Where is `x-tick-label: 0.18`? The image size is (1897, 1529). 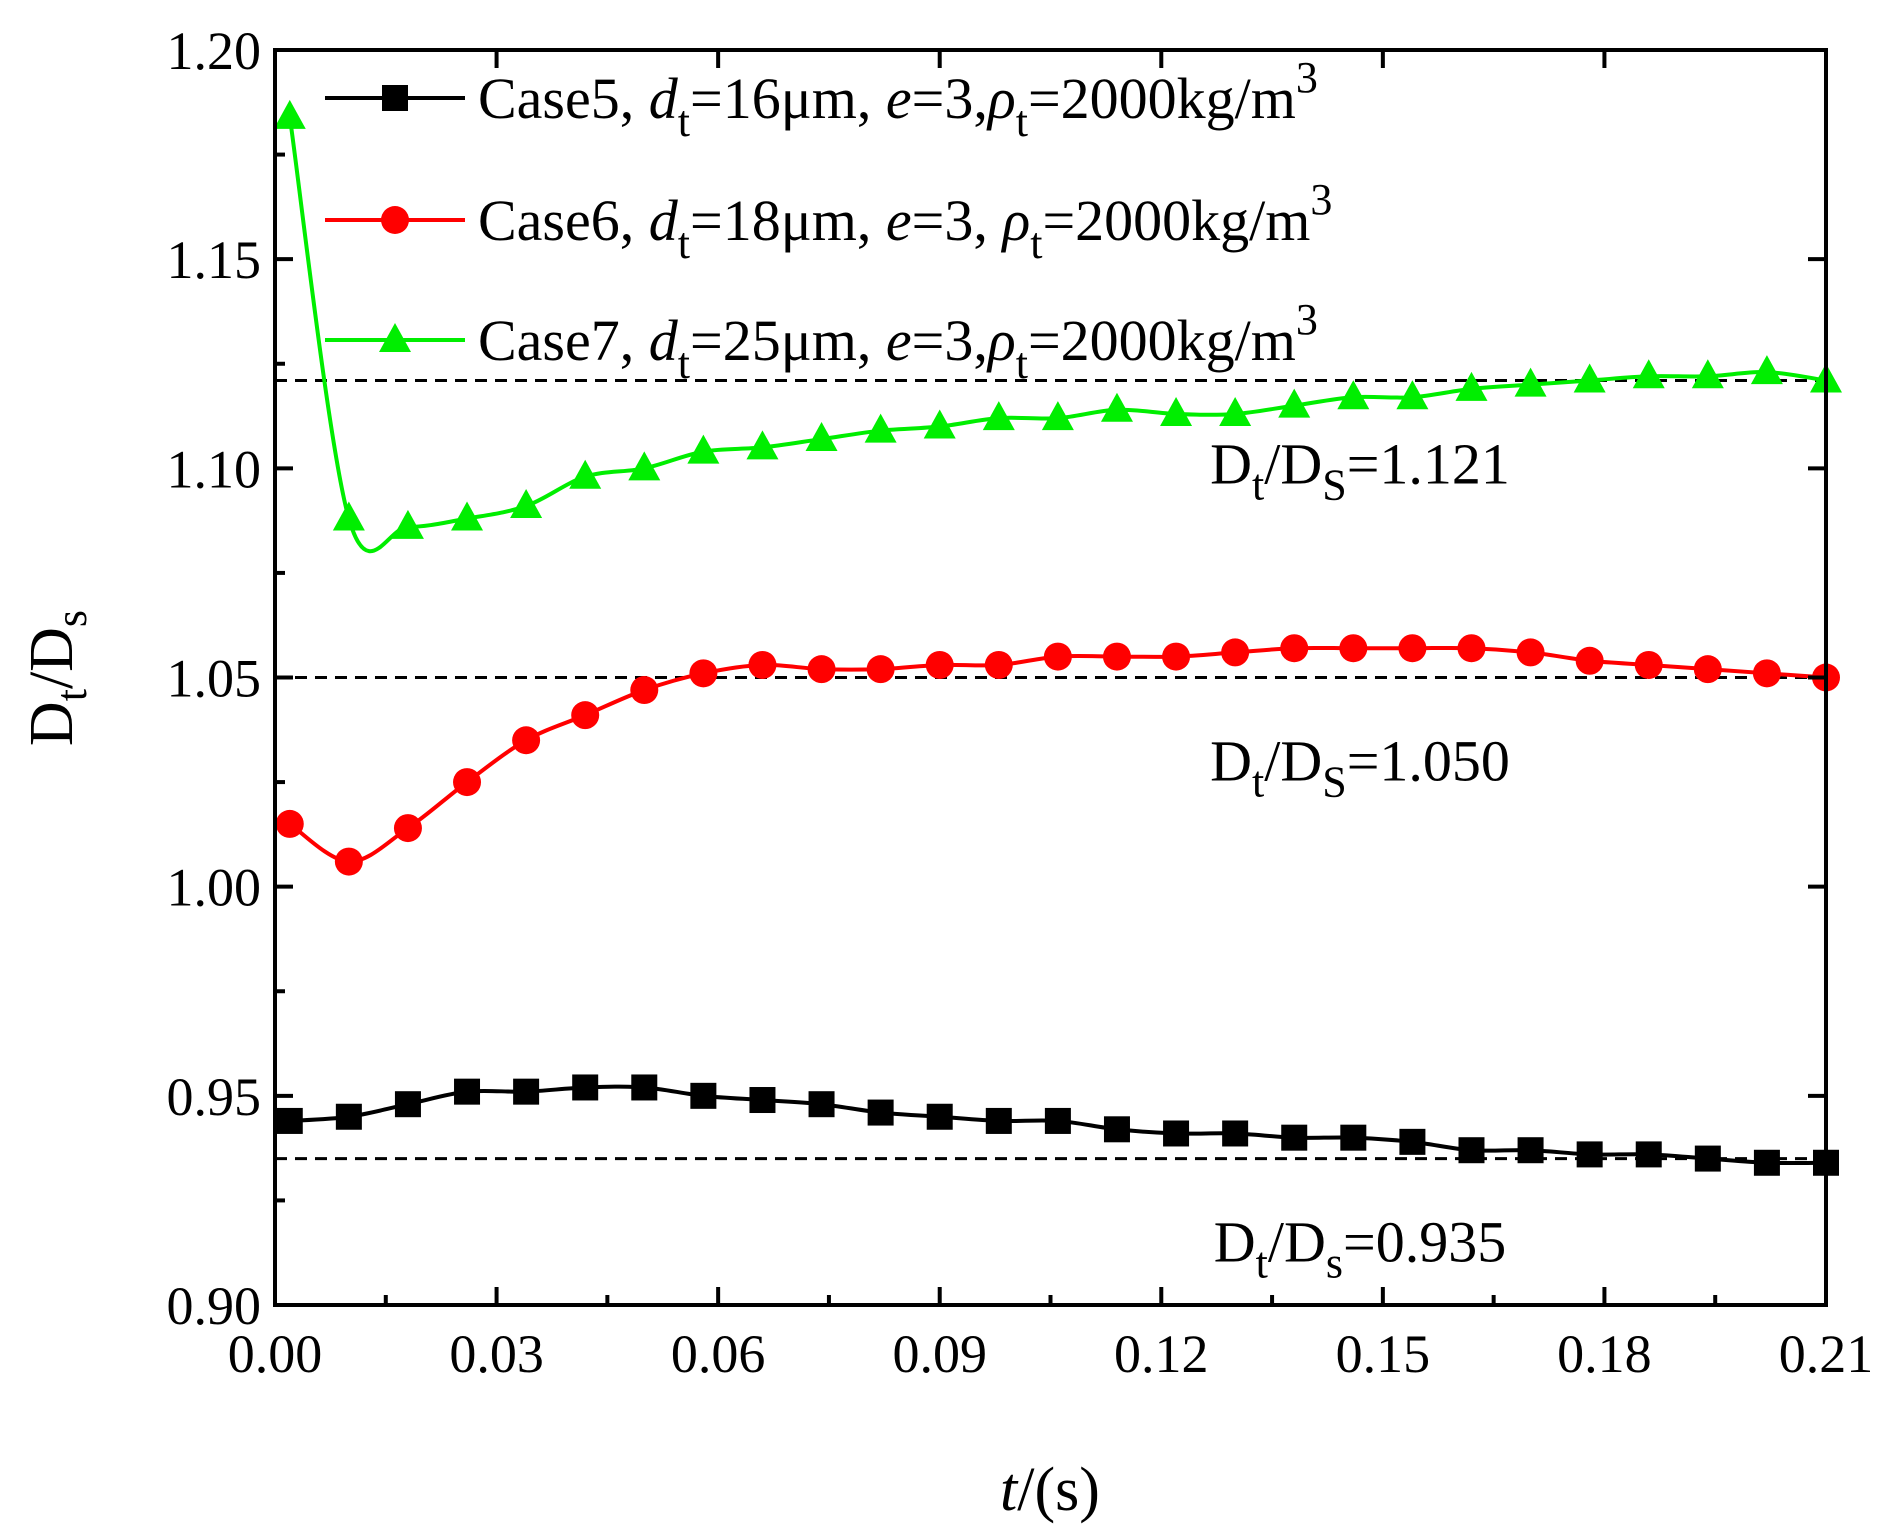 x-tick-label: 0.18 is located at coordinates (1604, 1354).